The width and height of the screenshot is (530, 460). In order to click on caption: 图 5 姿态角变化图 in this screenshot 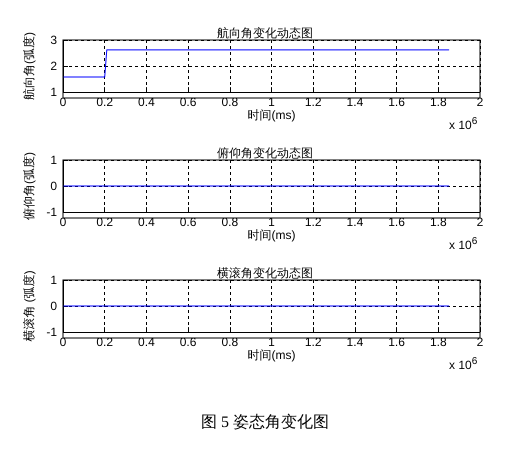, I will do `click(265, 422)`.